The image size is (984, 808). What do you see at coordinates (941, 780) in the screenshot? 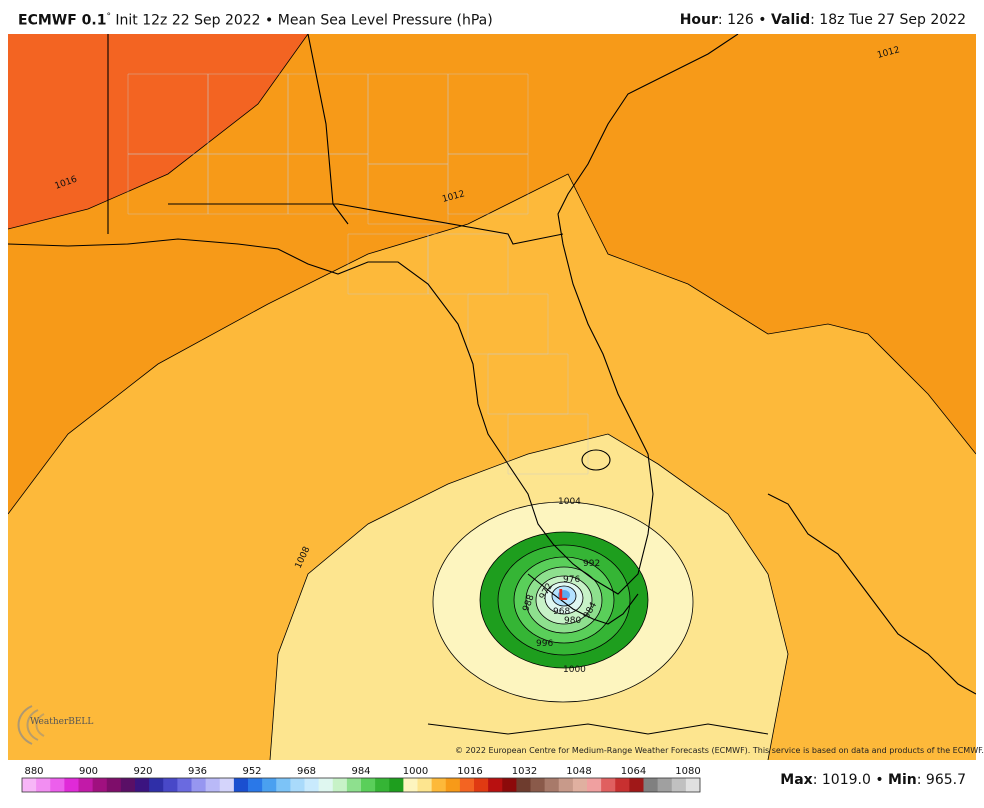
I see `min-value: : 965.7` at bounding box center [941, 780].